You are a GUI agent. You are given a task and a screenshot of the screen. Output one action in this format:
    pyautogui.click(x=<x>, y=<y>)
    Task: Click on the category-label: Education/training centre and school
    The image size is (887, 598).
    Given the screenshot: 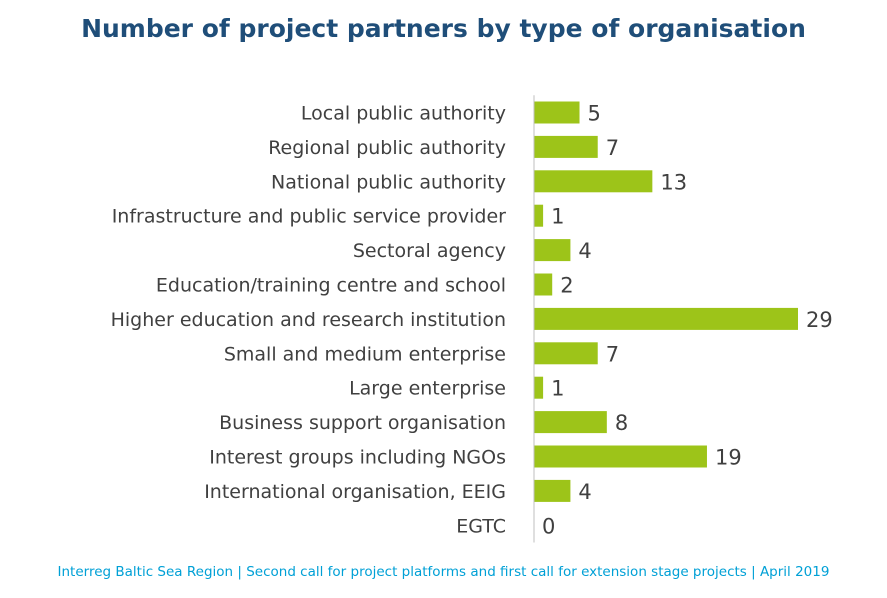 What is the action you would take?
    pyautogui.click(x=331, y=286)
    